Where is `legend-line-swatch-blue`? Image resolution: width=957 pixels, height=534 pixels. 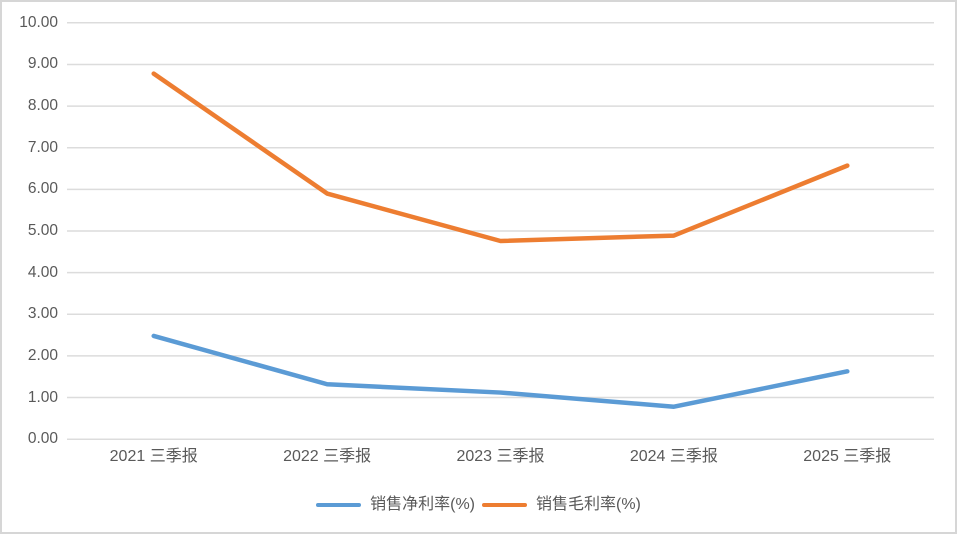
legend-line-swatch-blue is located at coordinates (339, 505).